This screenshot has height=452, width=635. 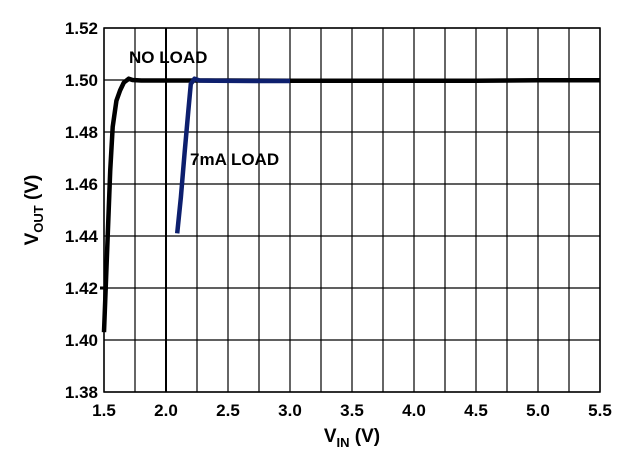 What do you see at coordinates (81, 340) in the screenshot?
I see `y-tick-label: 1.40` at bounding box center [81, 340].